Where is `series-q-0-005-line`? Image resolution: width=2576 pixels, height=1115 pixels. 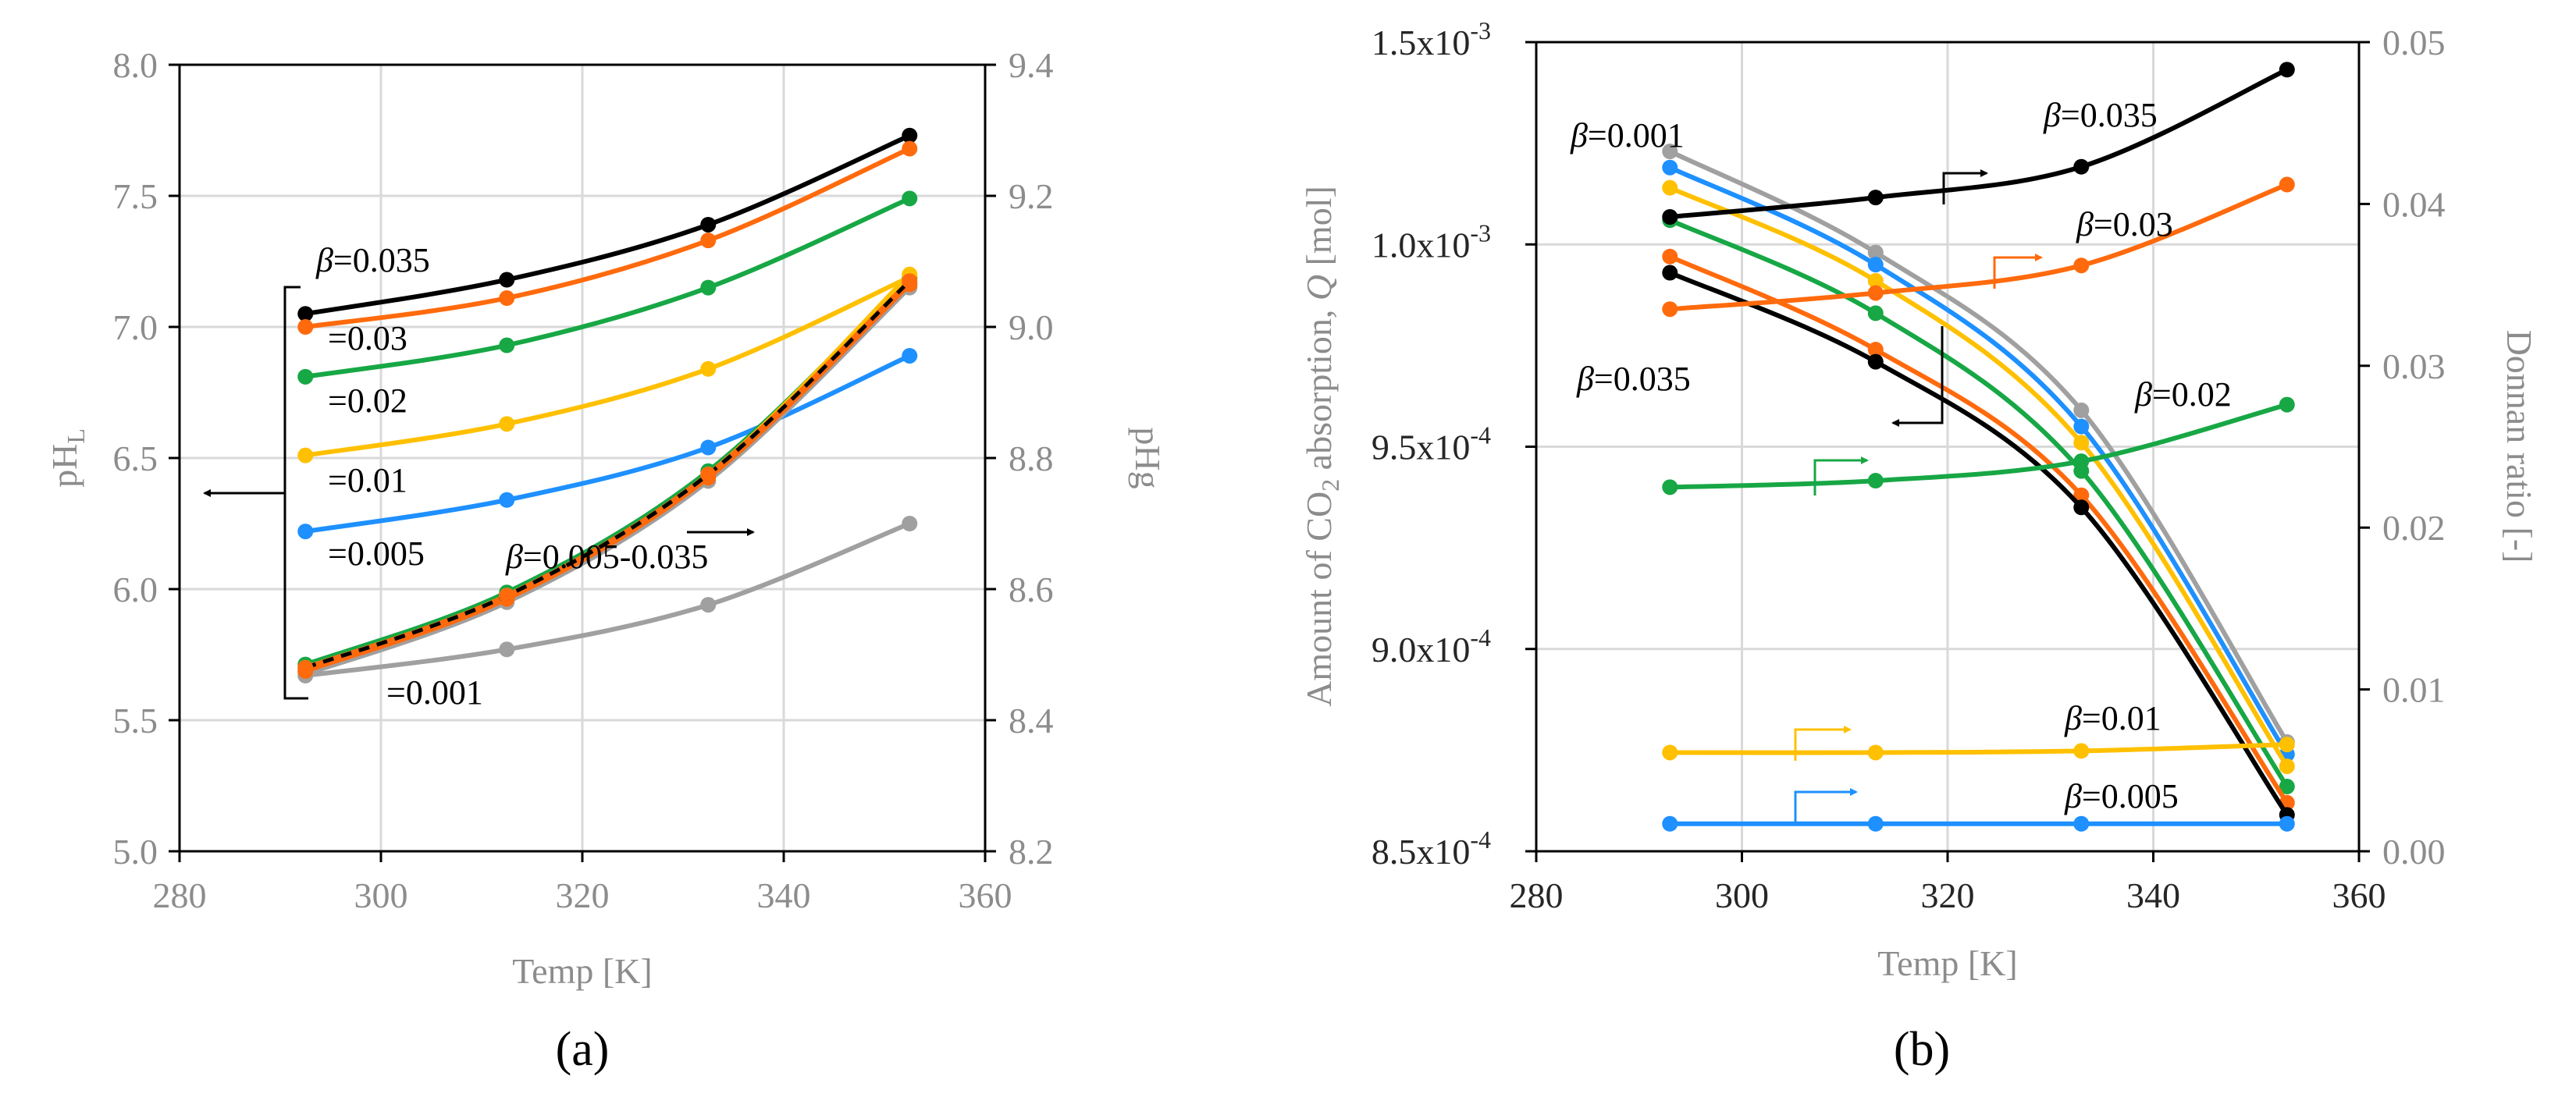 series-q-0-005-line is located at coordinates (1979, 460).